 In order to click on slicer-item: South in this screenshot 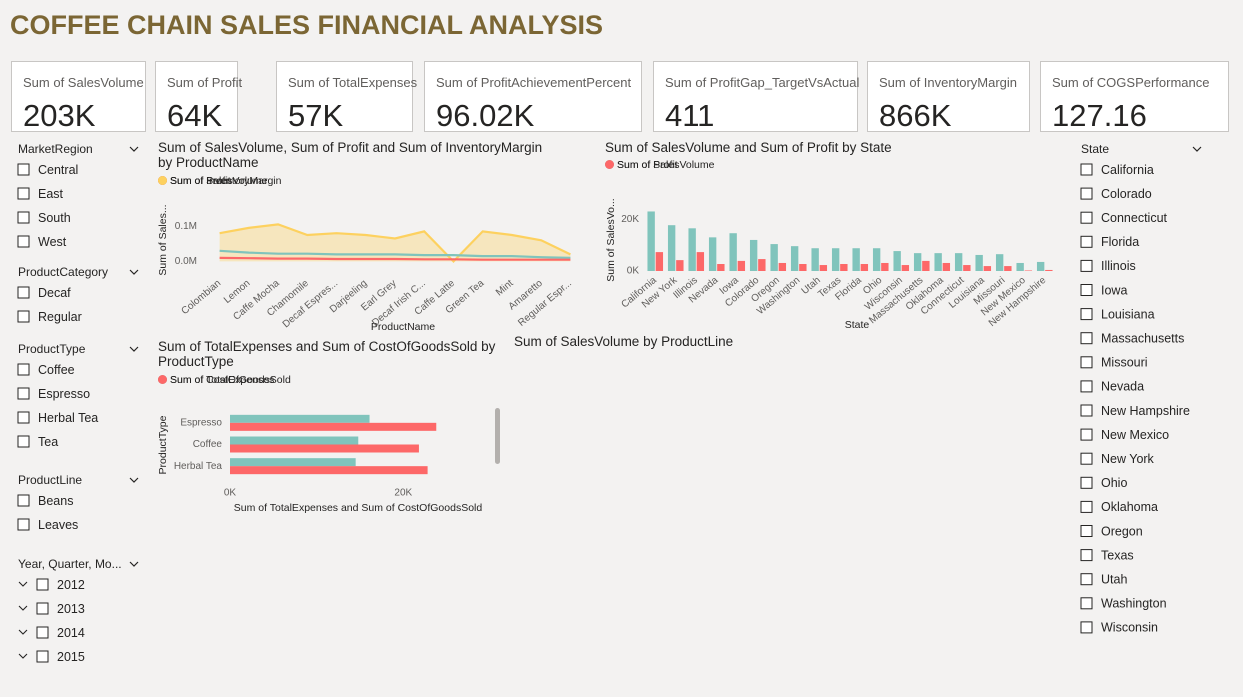, I will do `click(54, 218)`.